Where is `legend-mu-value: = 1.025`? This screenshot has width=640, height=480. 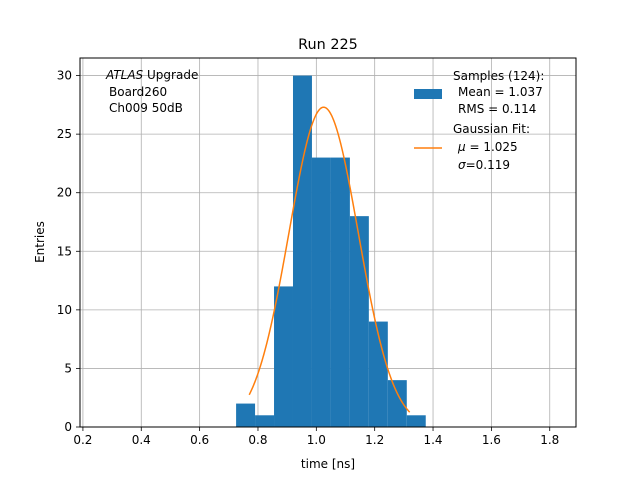
legend-mu-value: = 1.025 is located at coordinates (493, 147).